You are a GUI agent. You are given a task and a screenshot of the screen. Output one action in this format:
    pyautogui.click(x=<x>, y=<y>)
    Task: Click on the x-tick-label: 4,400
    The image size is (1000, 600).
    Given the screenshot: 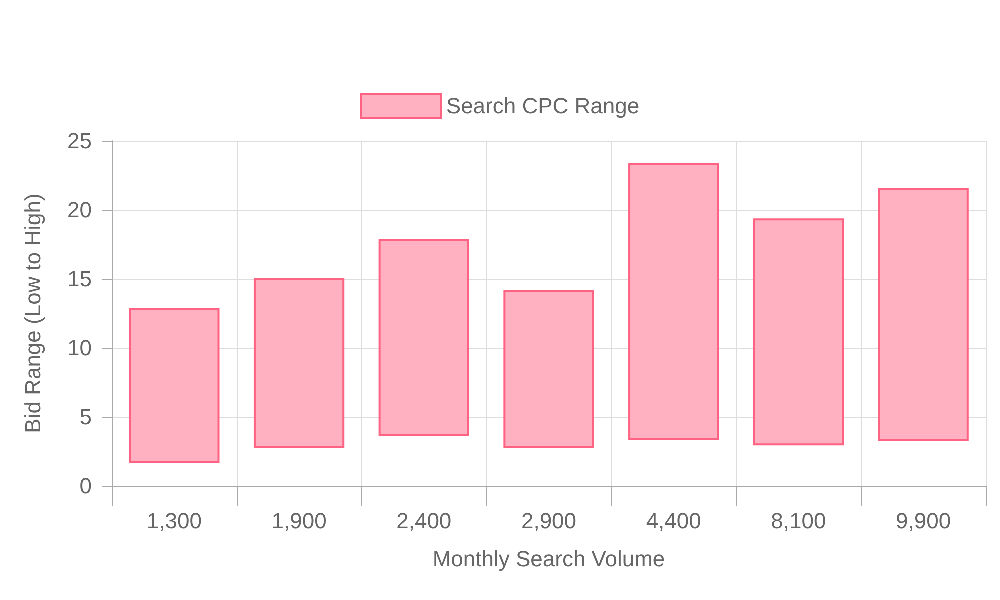 What is the action you would take?
    pyautogui.click(x=674, y=521)
    